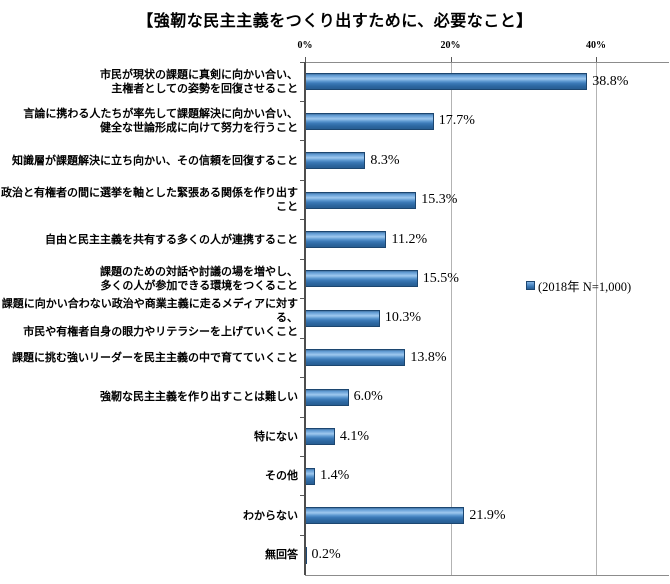 This screenshot has height=584, width=670. I want to click on category-label: わからない, so click(270, 515).